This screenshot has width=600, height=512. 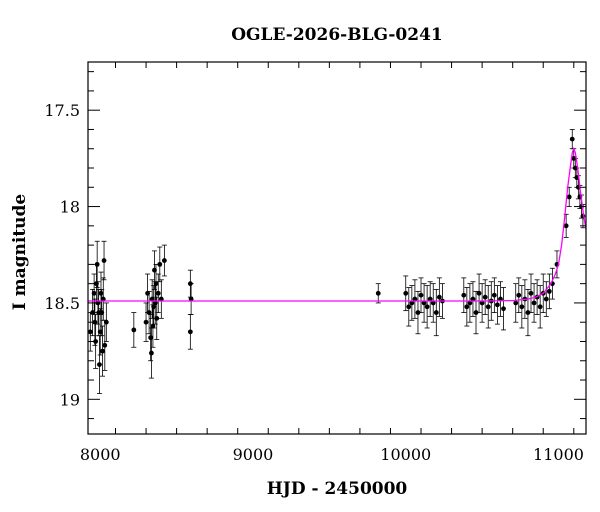 I want to click on chart-title: OGLE-2026-BLG-0241, so click(x=337, y=35).